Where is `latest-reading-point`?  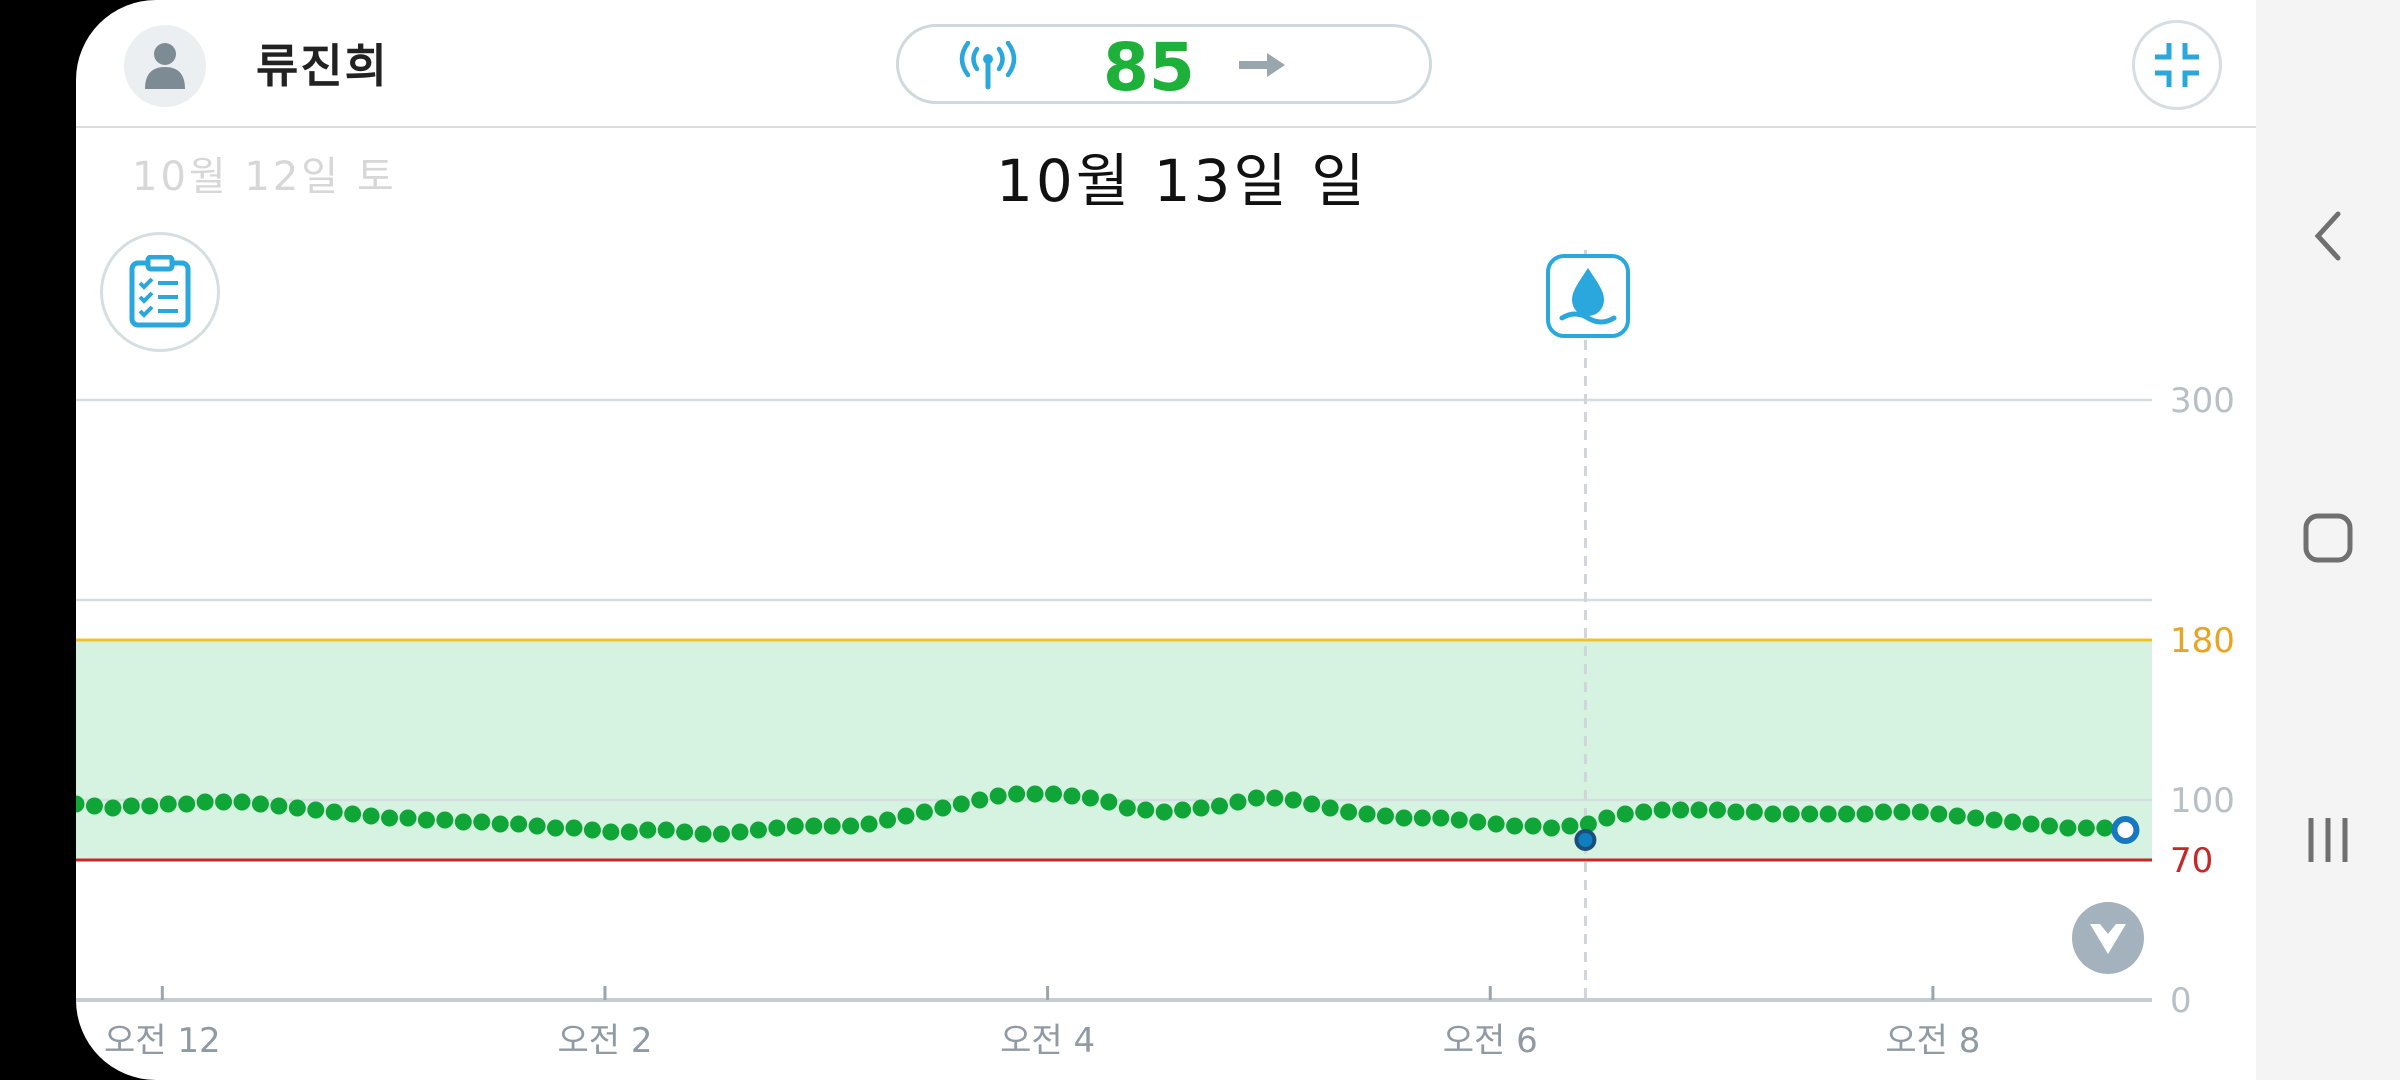
latest-reading-point is located at coordinates (2125, 830).